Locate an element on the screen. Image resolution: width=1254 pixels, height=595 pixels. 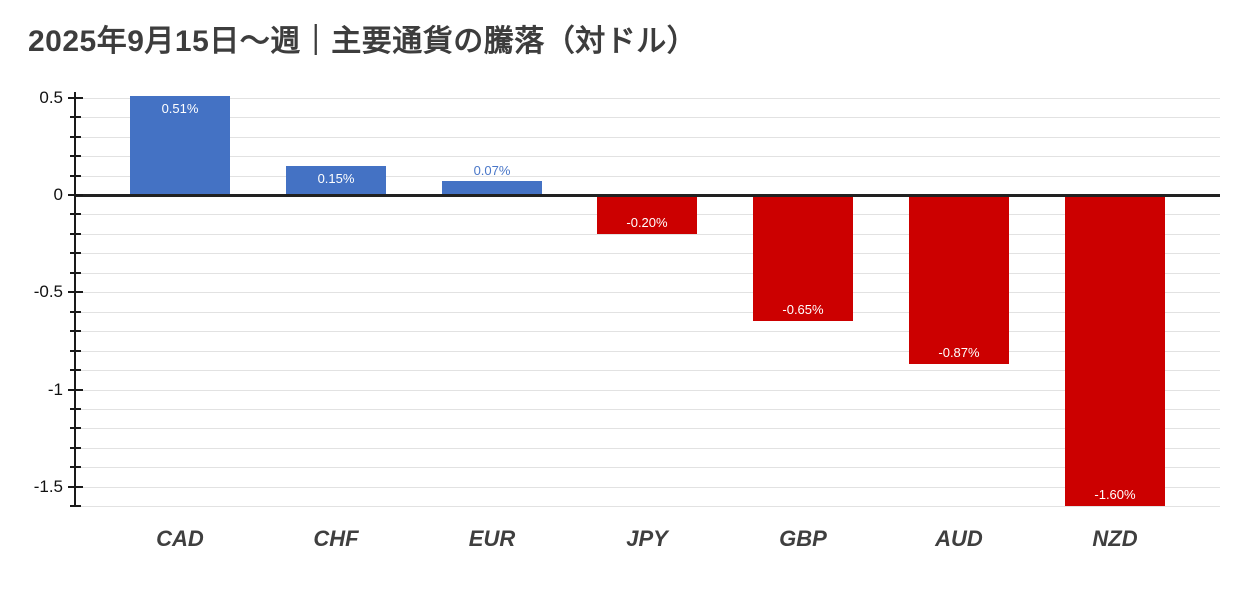
bar-jpy is located at coordinates (647, 214).